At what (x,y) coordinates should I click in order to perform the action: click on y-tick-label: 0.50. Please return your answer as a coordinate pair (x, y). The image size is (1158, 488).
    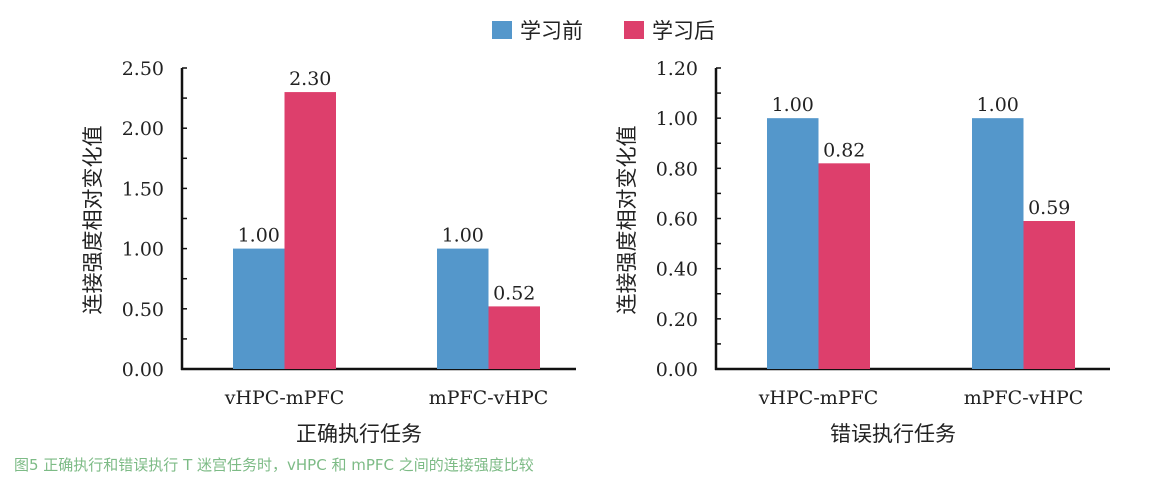
    Looking at the image, I should click on (143, 310).